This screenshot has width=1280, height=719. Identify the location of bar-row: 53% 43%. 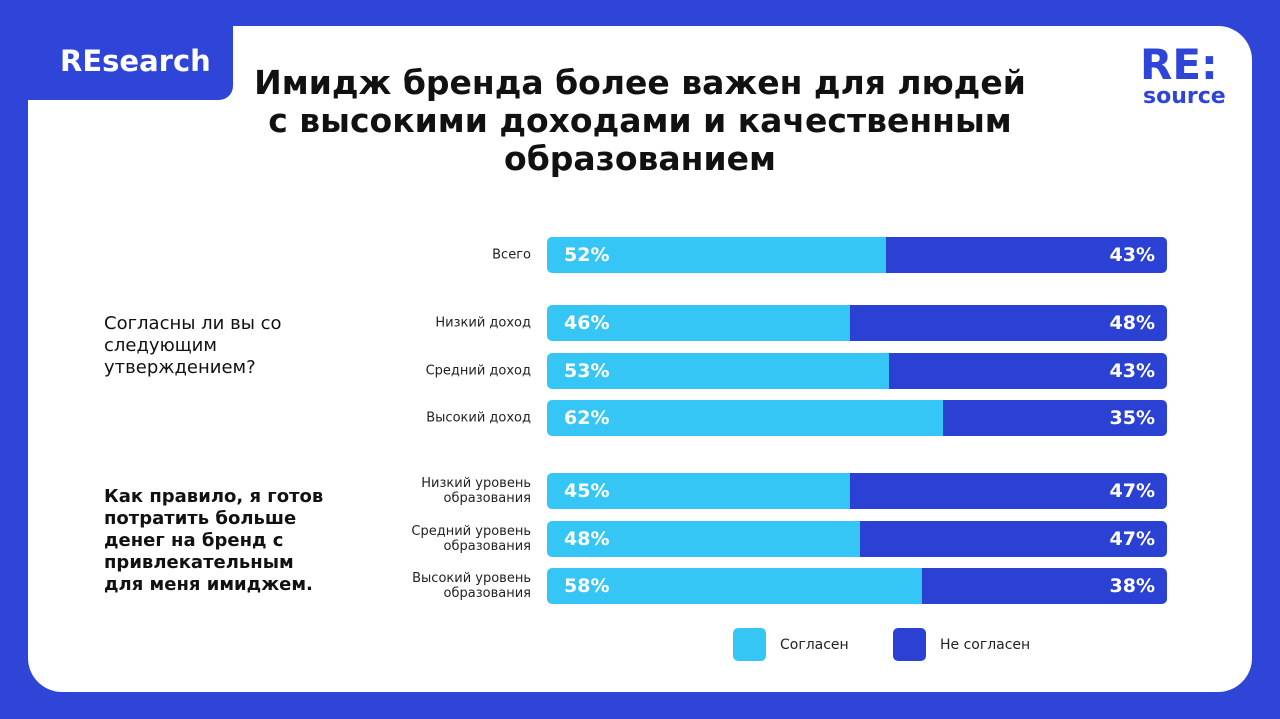
(857, 371).